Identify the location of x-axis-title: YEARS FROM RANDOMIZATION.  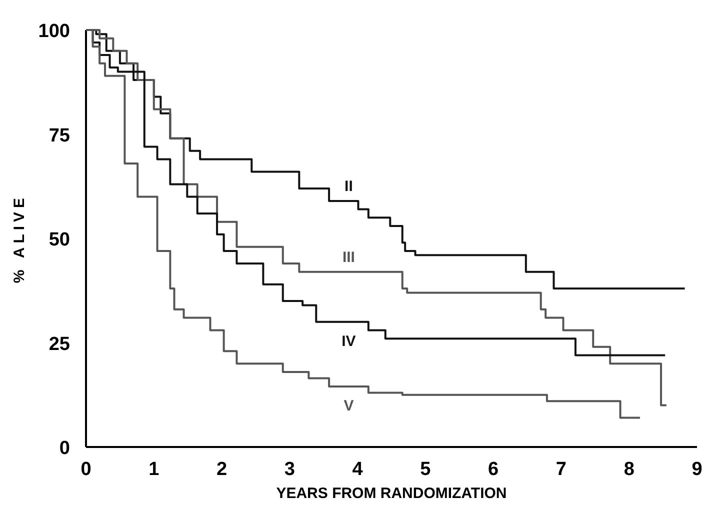
(391, 493).